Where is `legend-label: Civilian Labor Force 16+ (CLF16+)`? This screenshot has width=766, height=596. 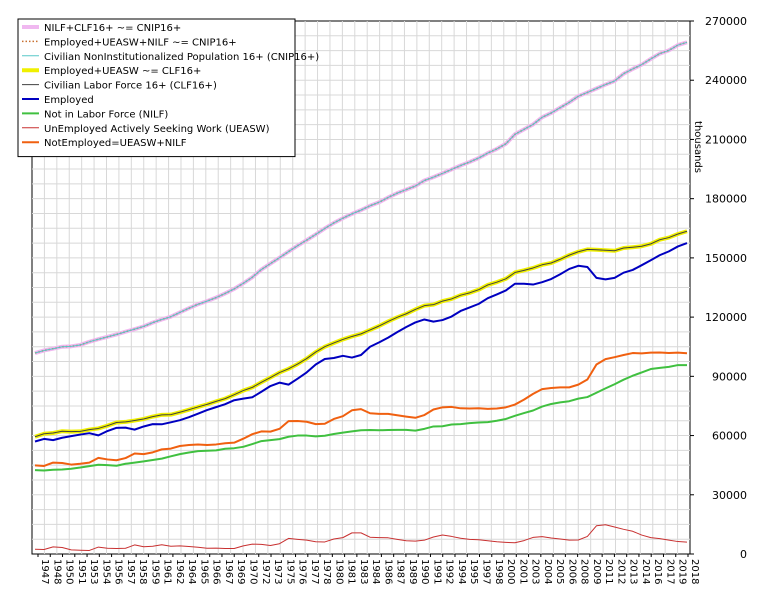 legend-label: Civilian Labor Force 16+ (CLF16+) is located at coordinates (130, 86).